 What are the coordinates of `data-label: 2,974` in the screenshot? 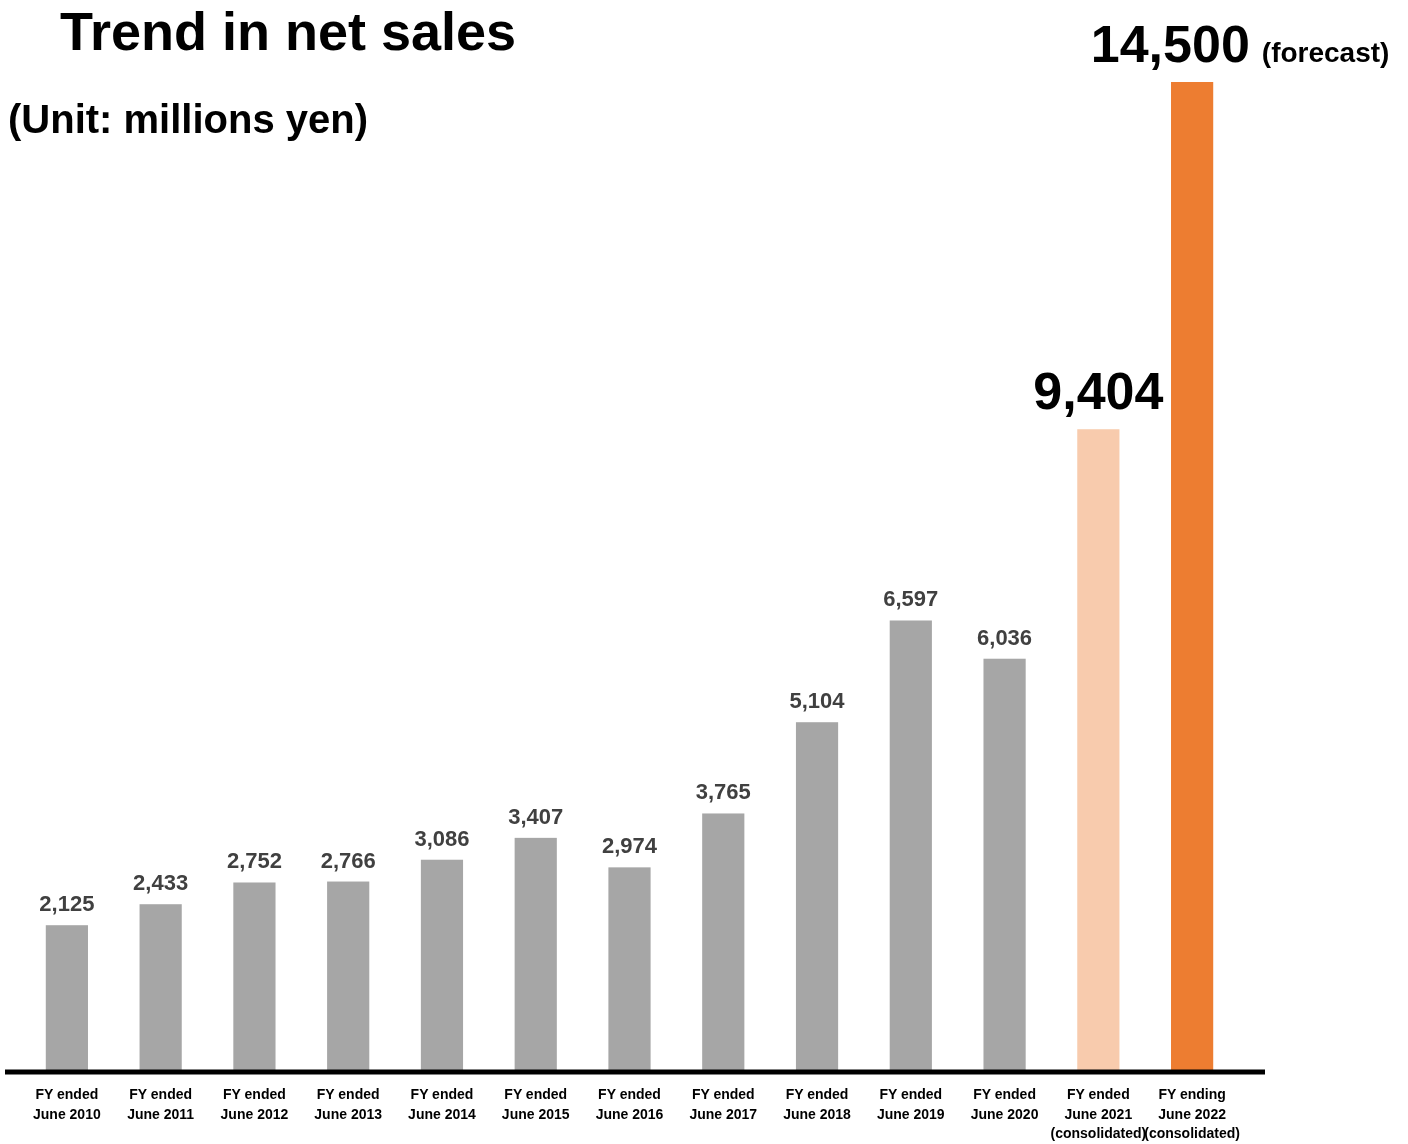 It's located at (629, 846).